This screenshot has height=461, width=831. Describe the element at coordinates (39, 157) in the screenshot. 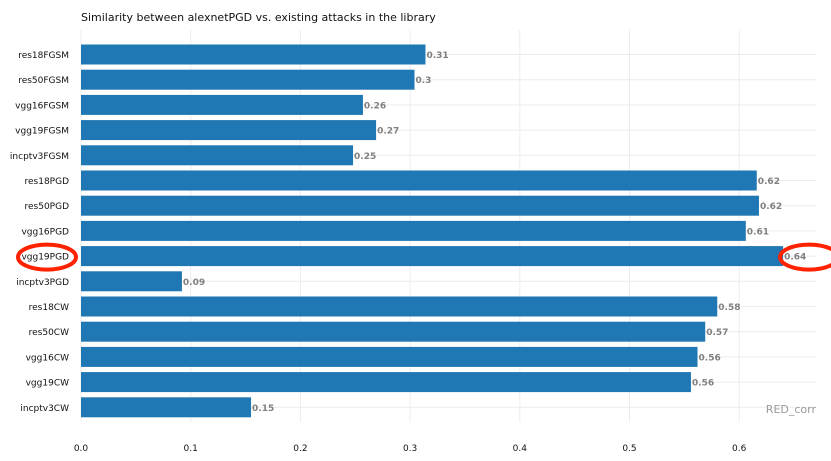

I see `y-tick-label: incptv3FGSM` at that location.